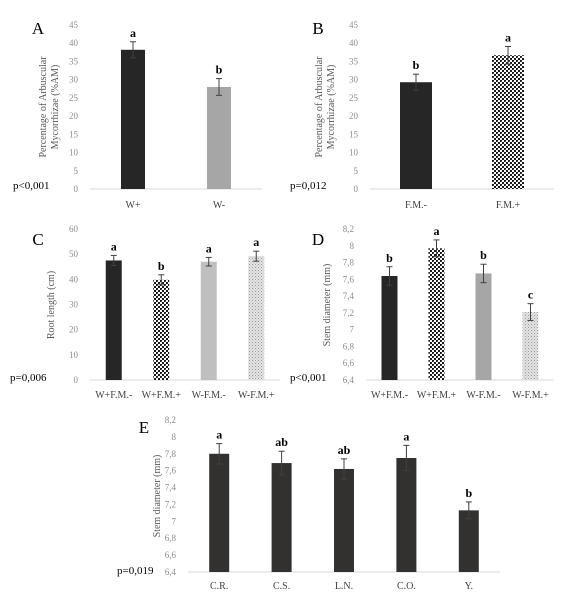 This screenshot has height=609, width=567. Describe the element at coordinates (74, 25) in the screenshot. I see `y-tick-label: 45` at that location.